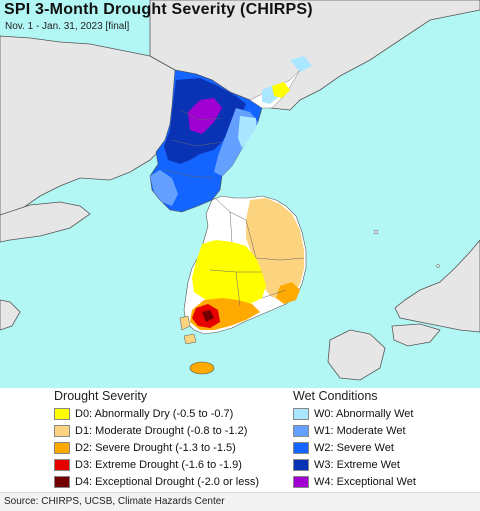  I want to click on swatch-d2, so click(62, 448).